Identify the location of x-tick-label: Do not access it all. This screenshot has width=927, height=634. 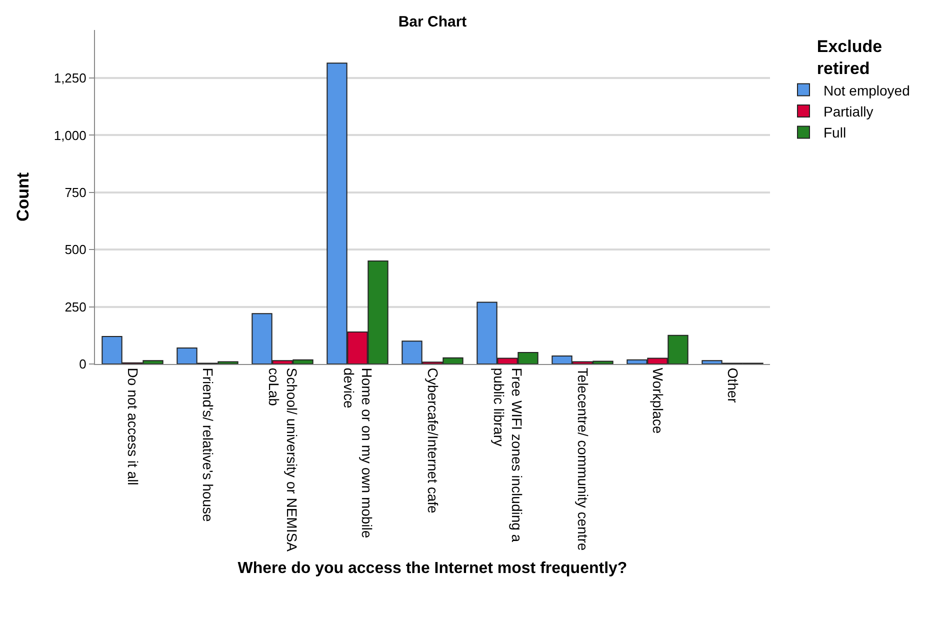
(132, 427).